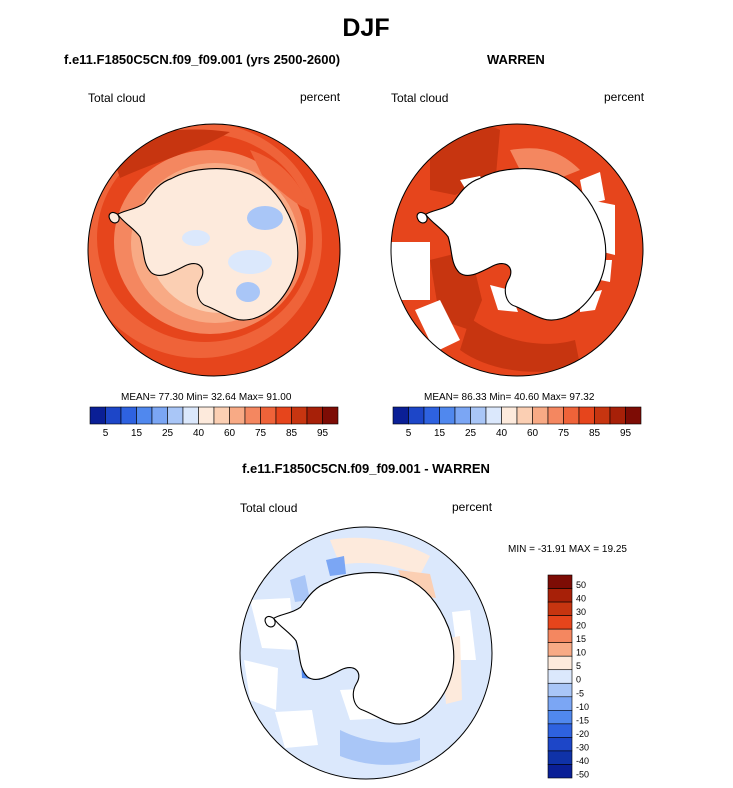  What do you see at coordinates (441, 397) in the screenshot?
I see `panel2-mean-label: MEAN=` at bounding box center [441, 397].